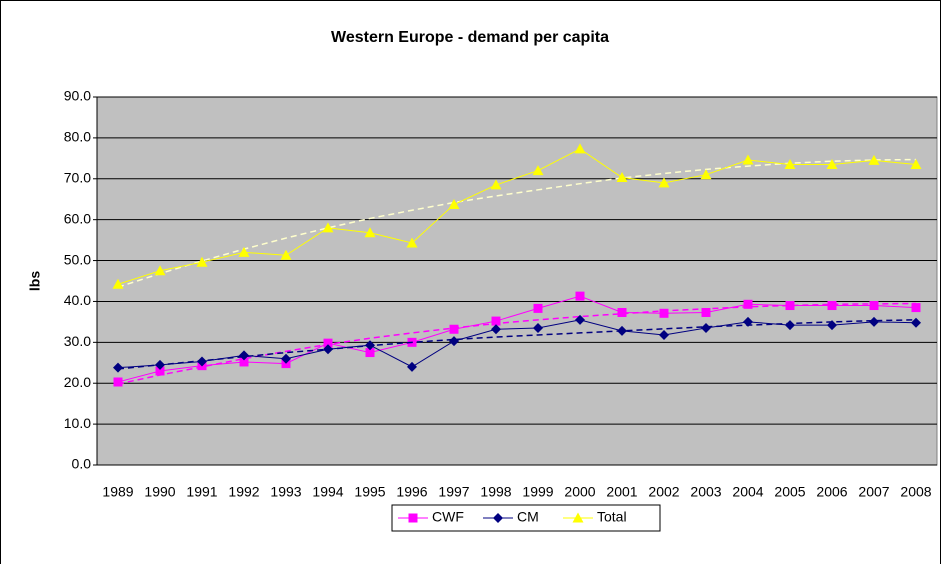 The width and height of the screenshot is (941, 569). I want to click on x-tick-label: 1992, so click(243, 492).